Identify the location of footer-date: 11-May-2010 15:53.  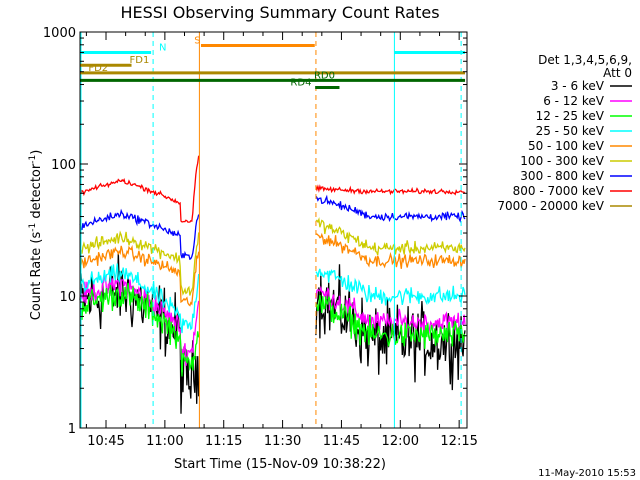
(587, 473).